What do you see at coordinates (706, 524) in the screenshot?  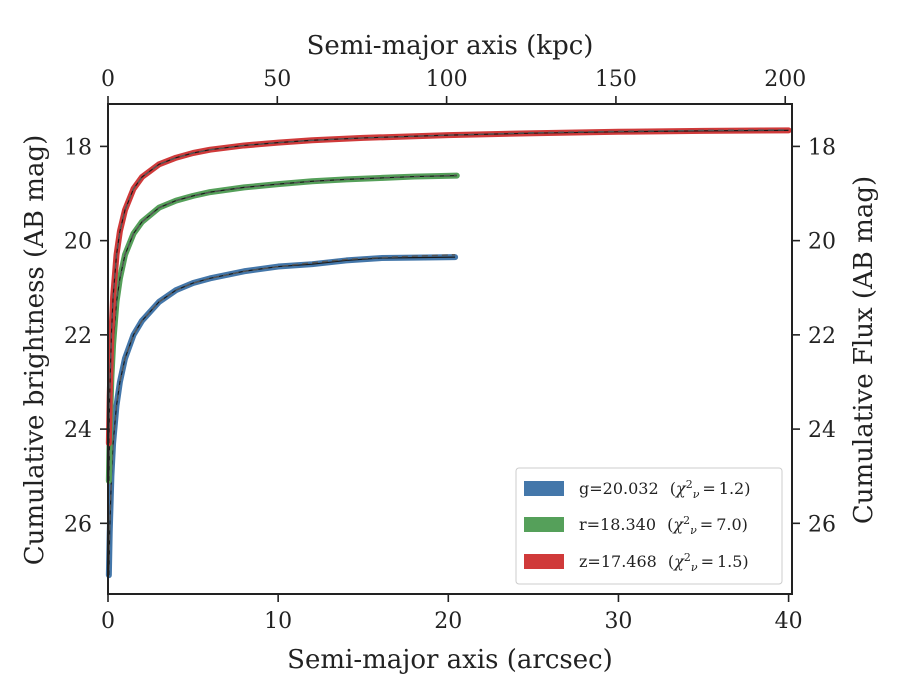 I see `legend-label-r-chi-eq: =` at bounding box center [706, 524].